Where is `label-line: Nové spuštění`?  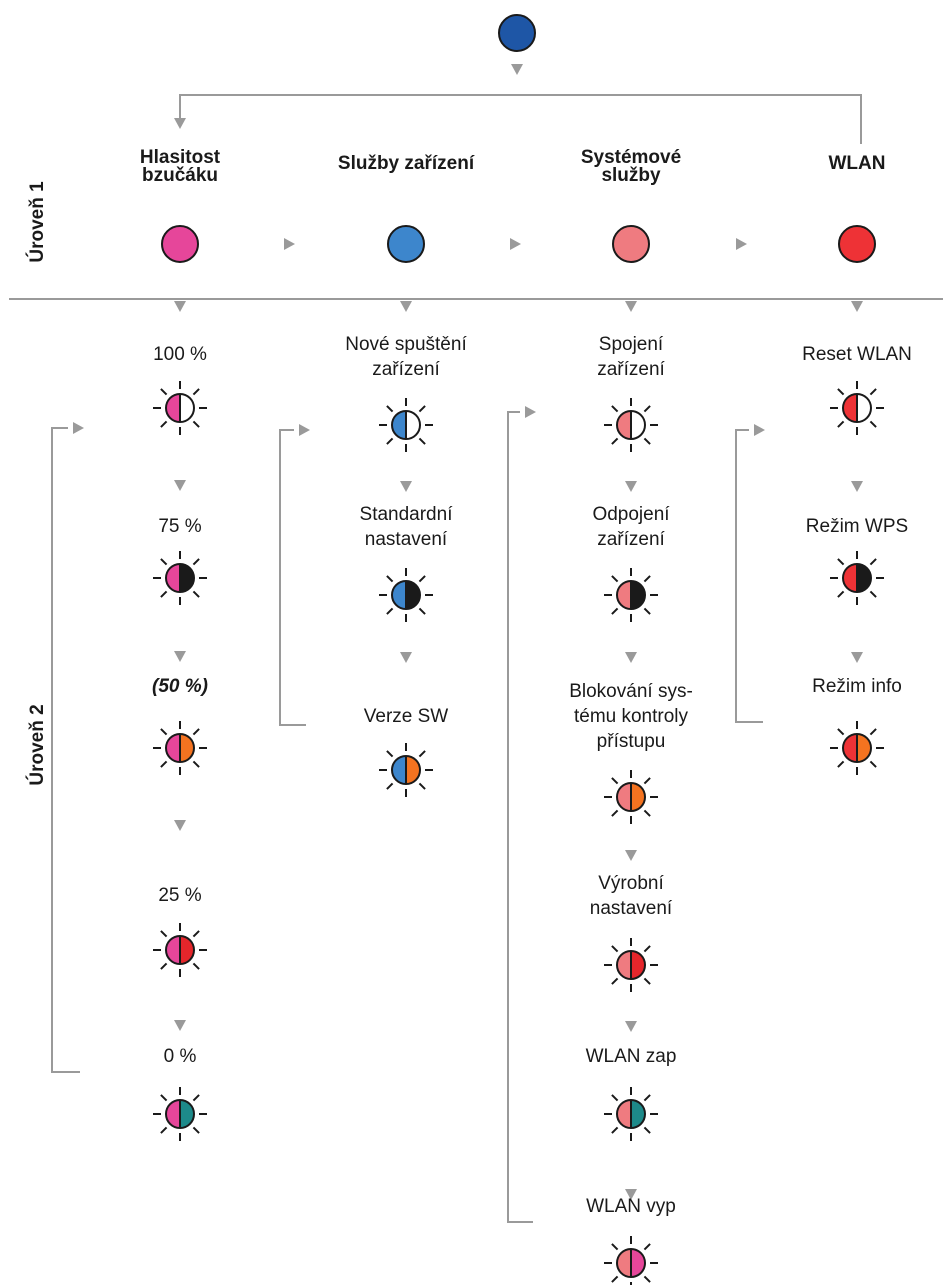 label-line: Nové spuštění is located at coordinates (406, 344).